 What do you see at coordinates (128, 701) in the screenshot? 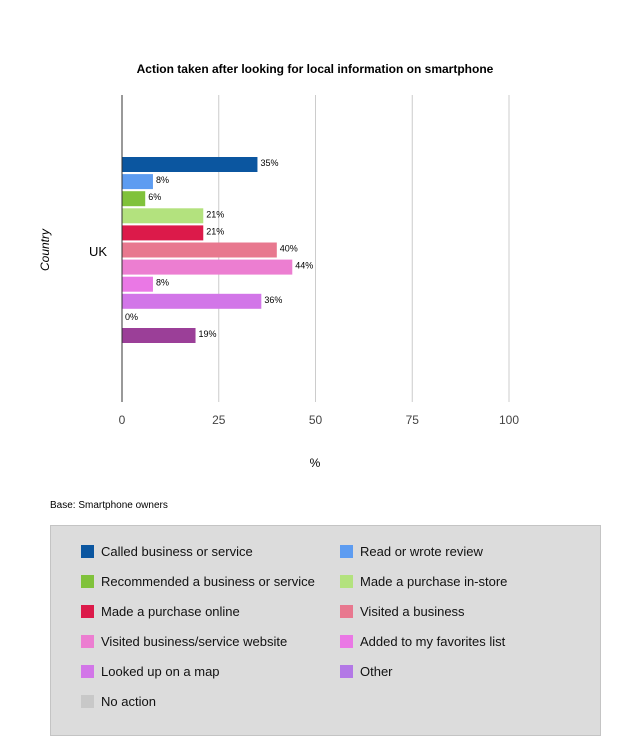
I see `legend-label: No action` at bounding box center [128, 701].